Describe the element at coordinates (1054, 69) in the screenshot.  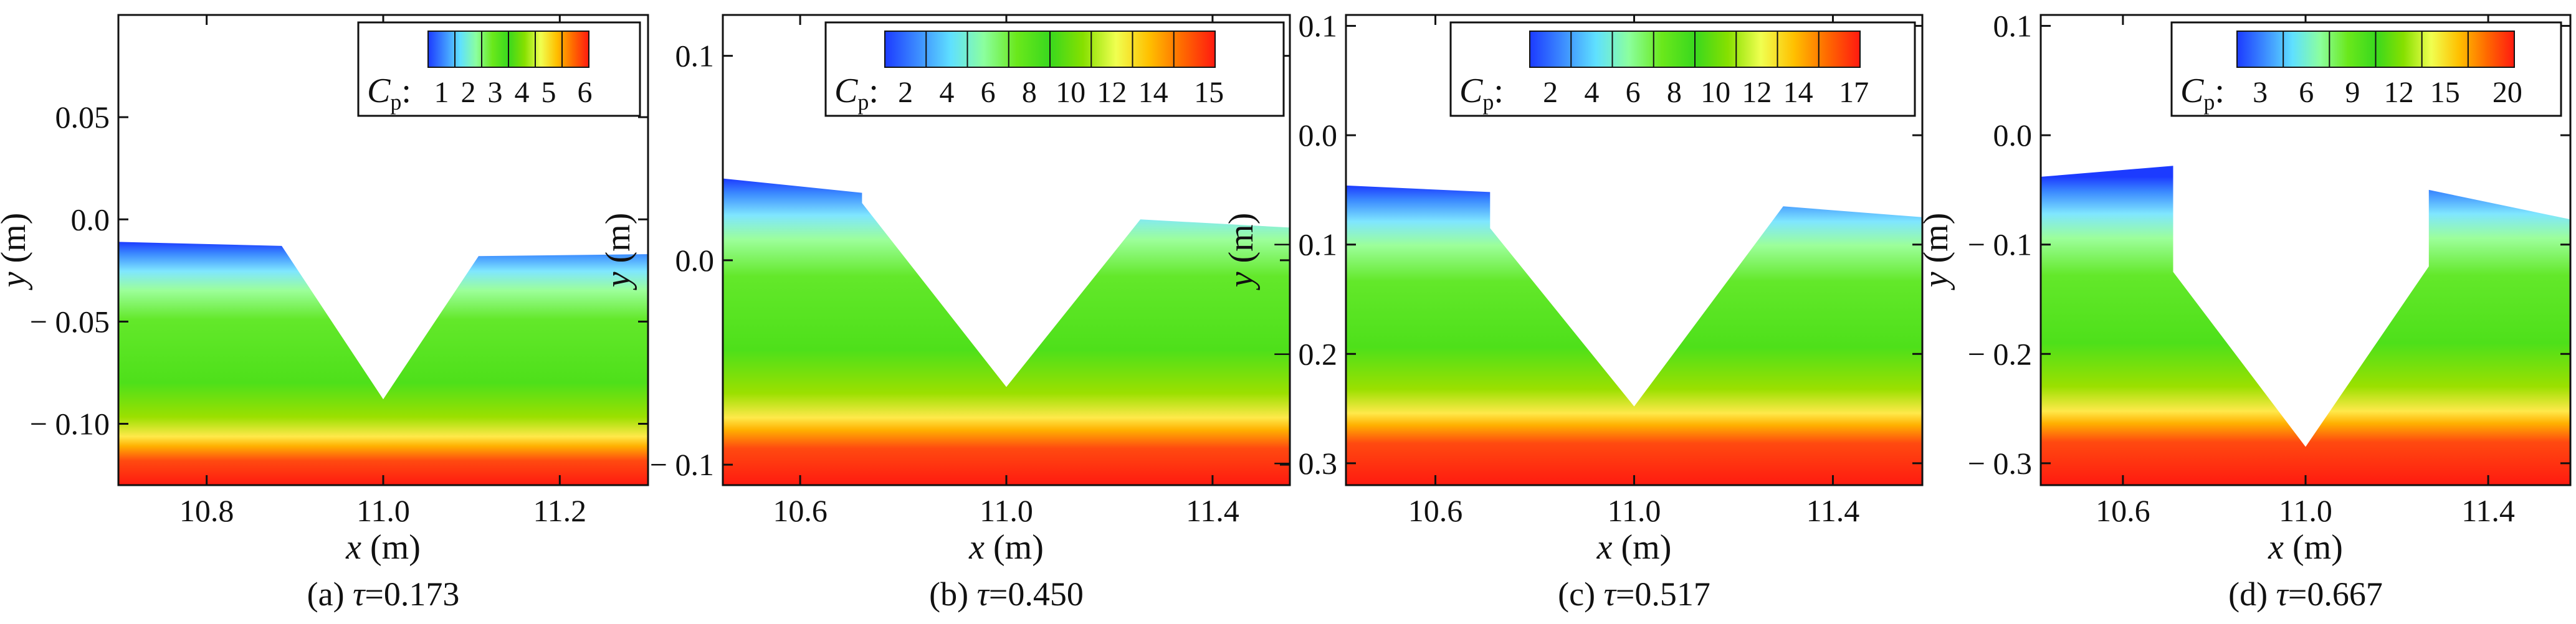
I see `colorbar-legend: 2 4 6 8 10 12 14 15 Cp:` at that location.